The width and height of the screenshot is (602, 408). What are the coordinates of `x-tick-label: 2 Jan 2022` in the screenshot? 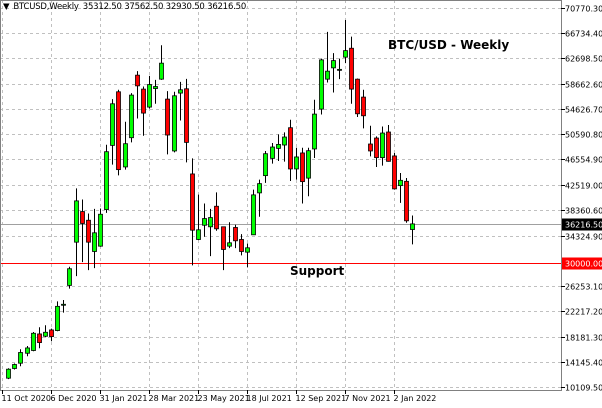 It's located at (415, 398).